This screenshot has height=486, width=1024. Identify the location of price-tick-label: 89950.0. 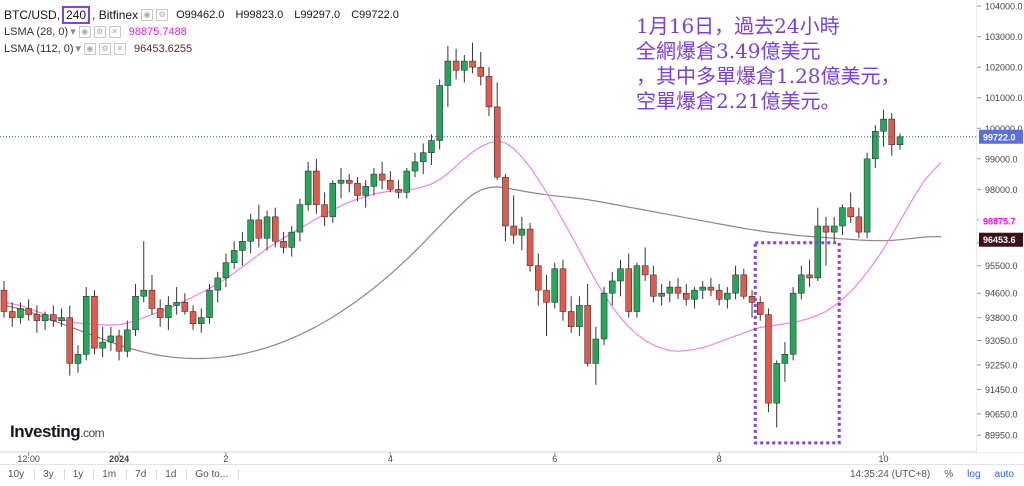
(1001, 436).